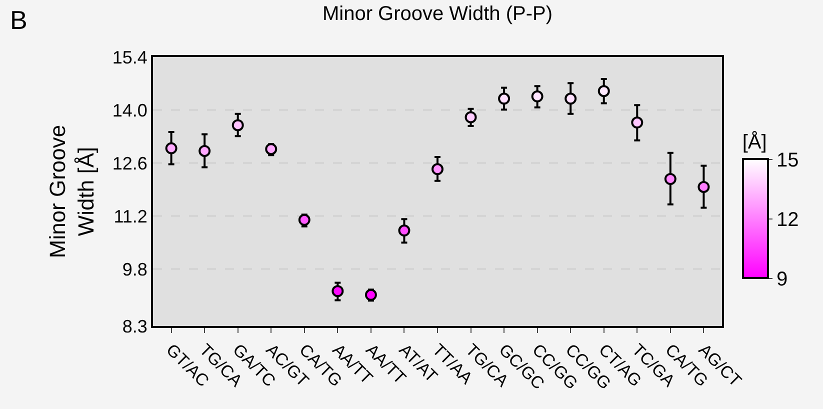 The height and width of the screenshot is (409, 823). I want to click on color-bar-label: 12, so click(787, 219).